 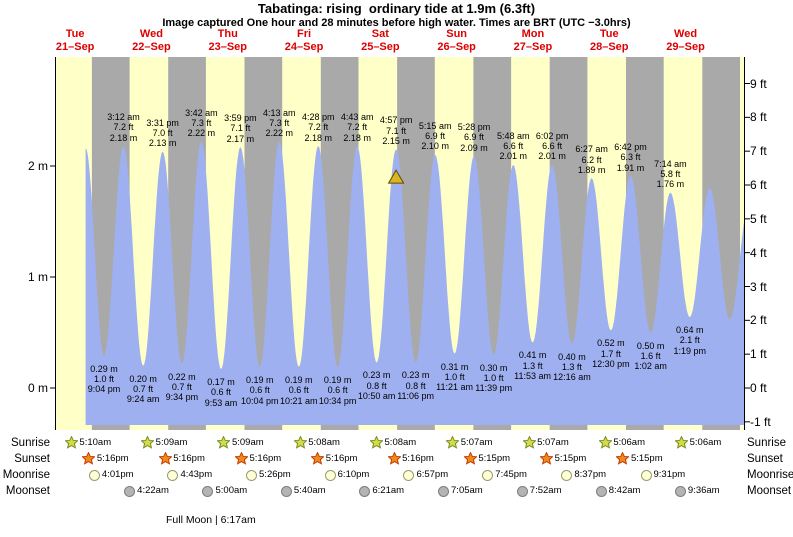 What do you see at coordinates (552, 135) in the screenshot?
I see `tide-label-line: 6:02 pm` at bounding box center [552, 135].